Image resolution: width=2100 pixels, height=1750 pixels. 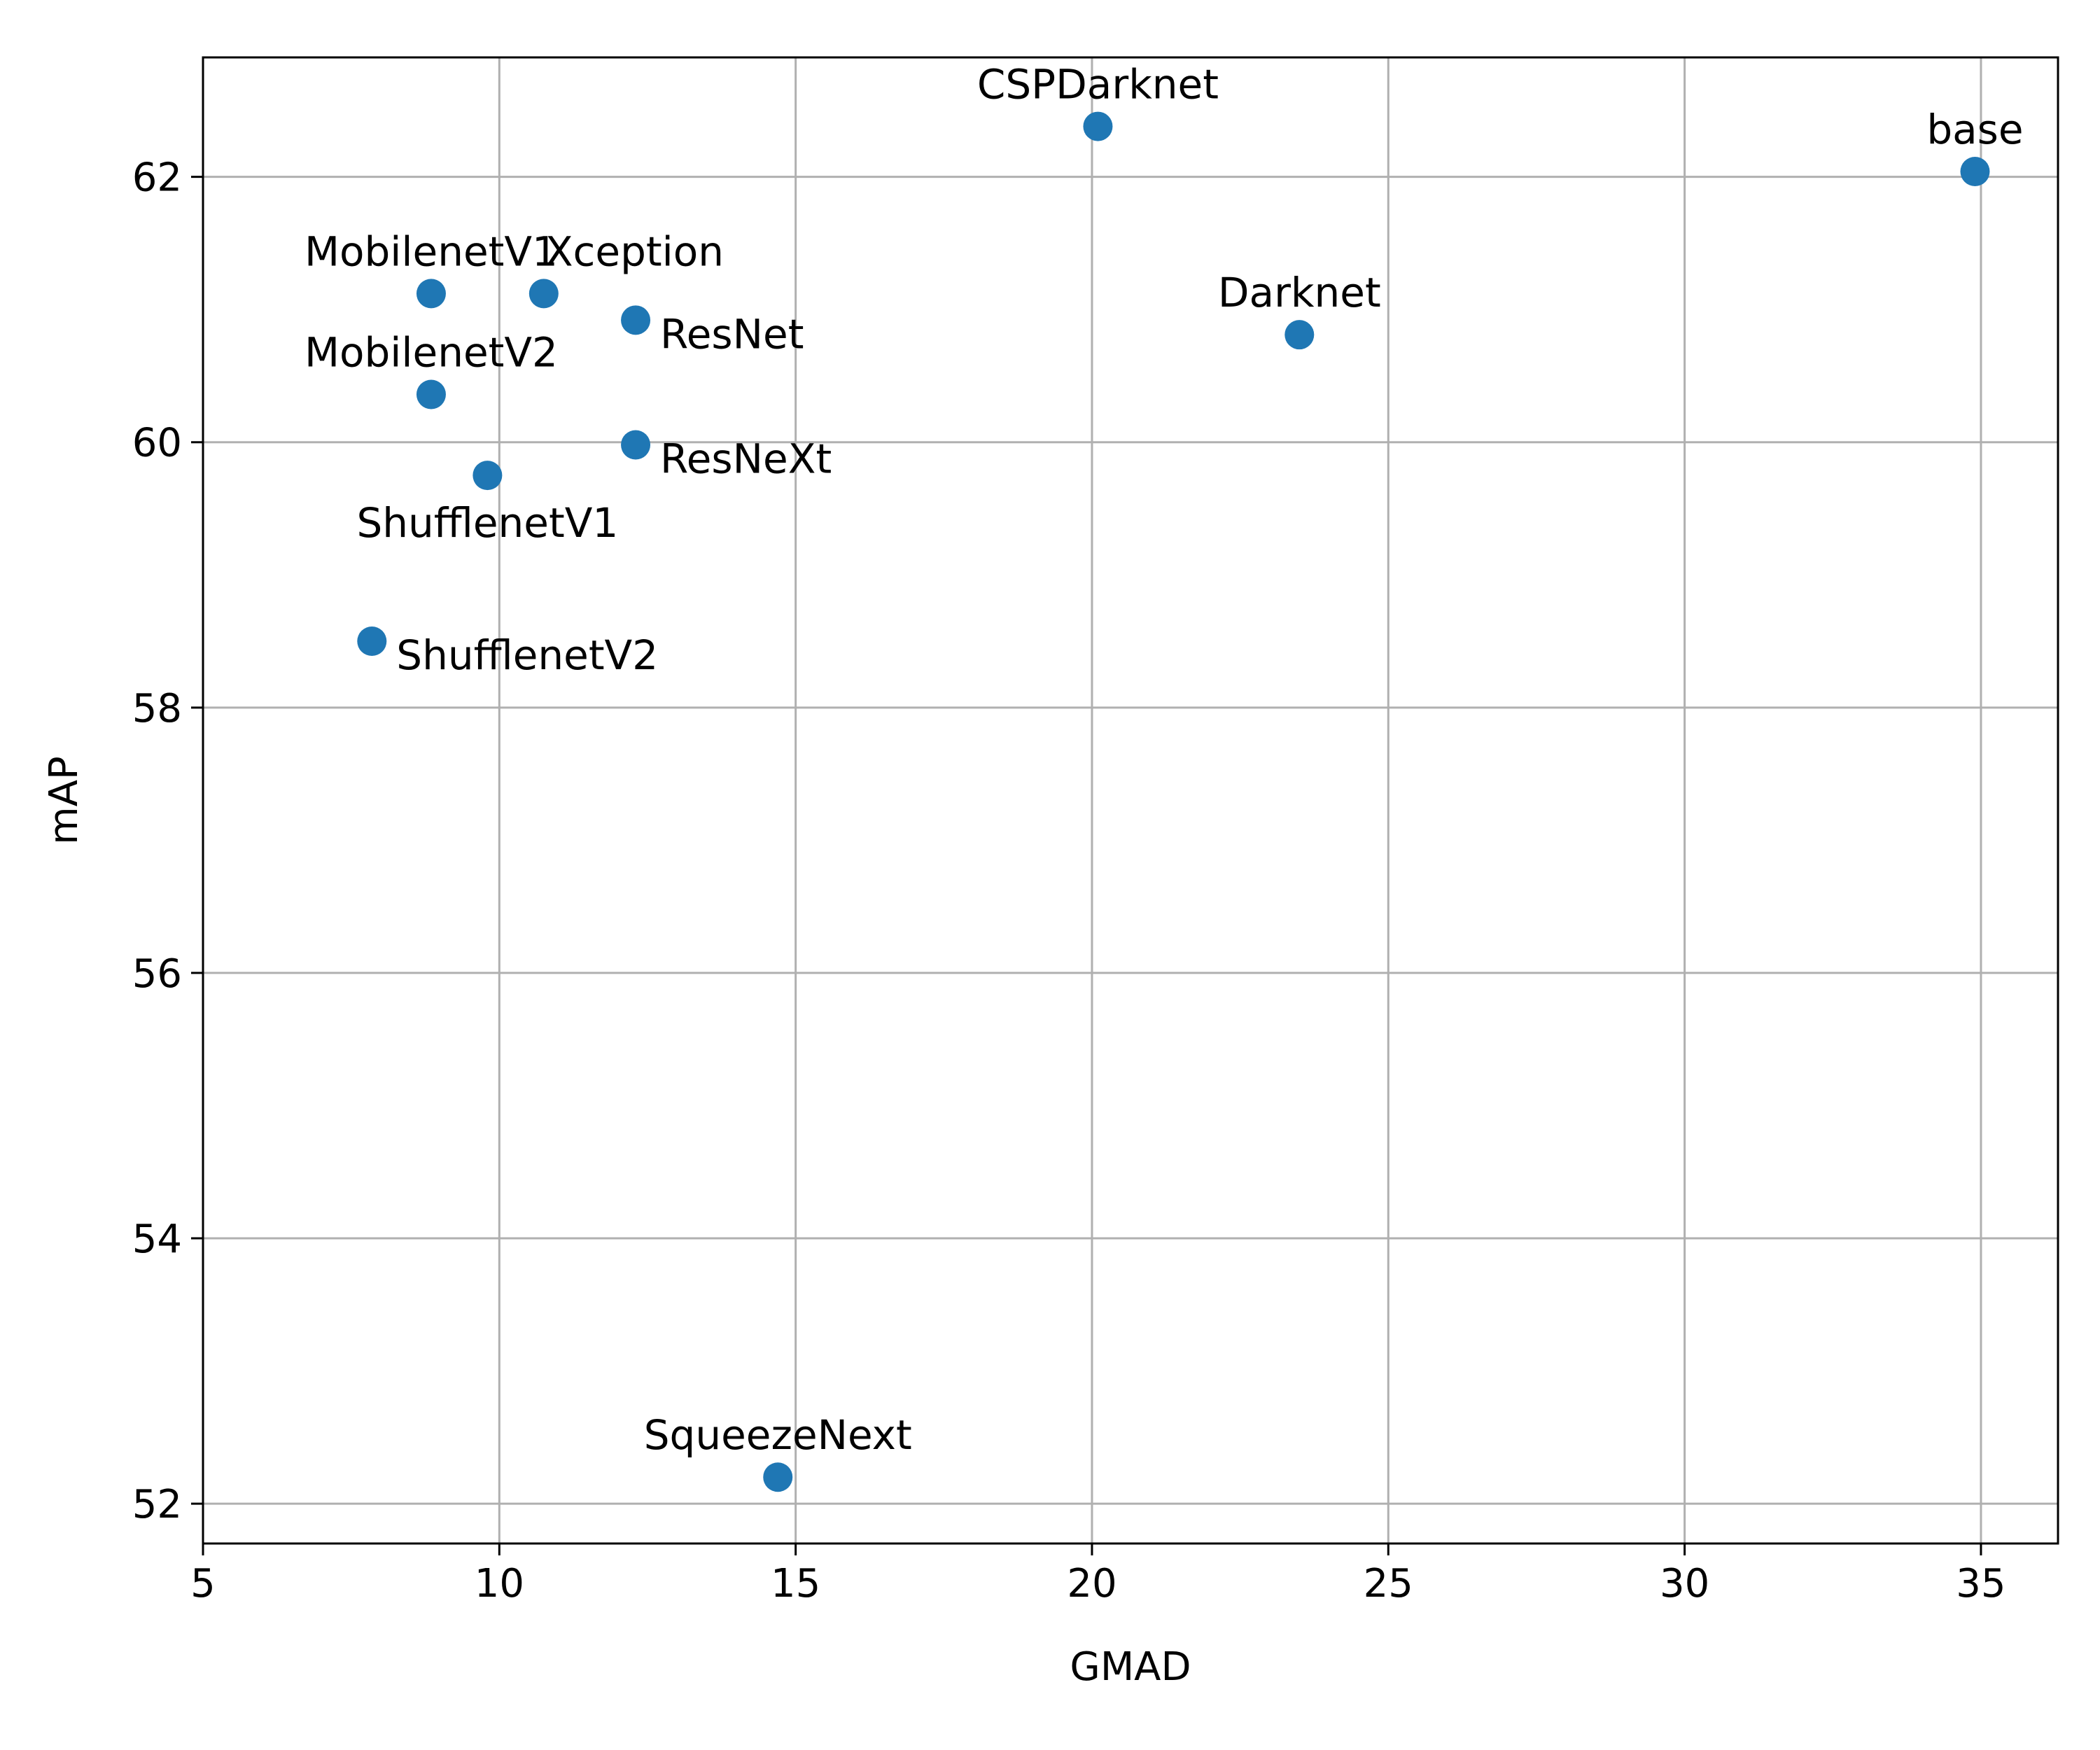 What do you see at coordinates (157, 443) in the screenshot?
I see `y-tick-label: 60` at bounding box center [157, 443].